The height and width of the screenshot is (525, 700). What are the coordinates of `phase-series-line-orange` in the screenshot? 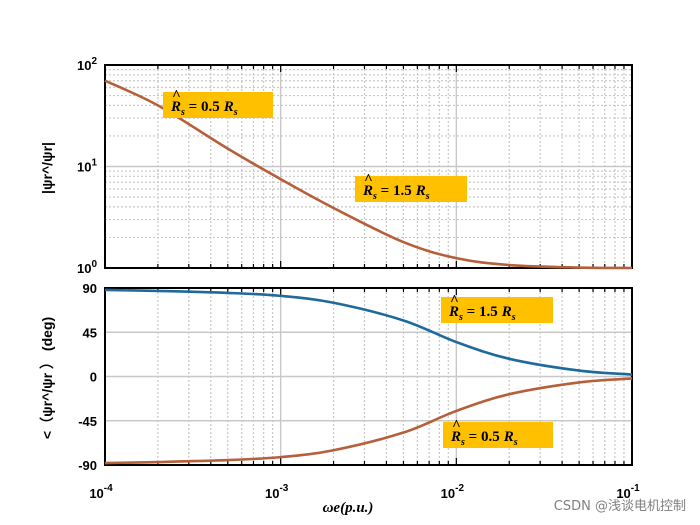 It's located at (368, 421).